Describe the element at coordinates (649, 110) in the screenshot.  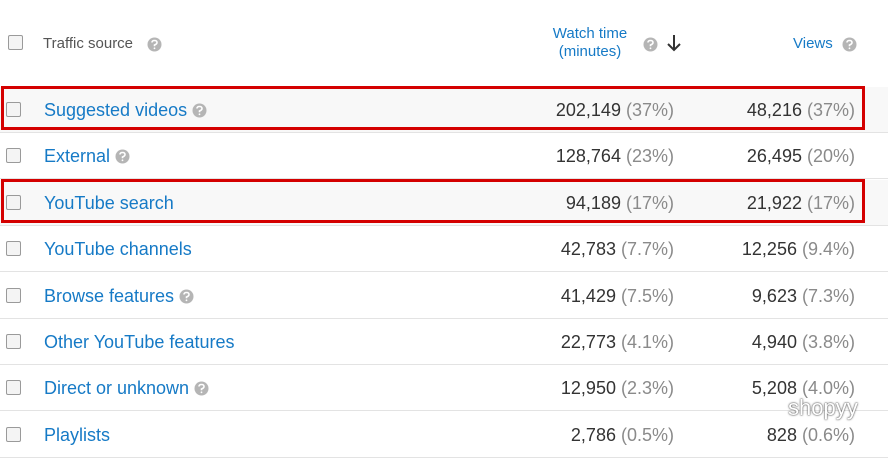
I see `watch-time-percent: (37%)` at that location.